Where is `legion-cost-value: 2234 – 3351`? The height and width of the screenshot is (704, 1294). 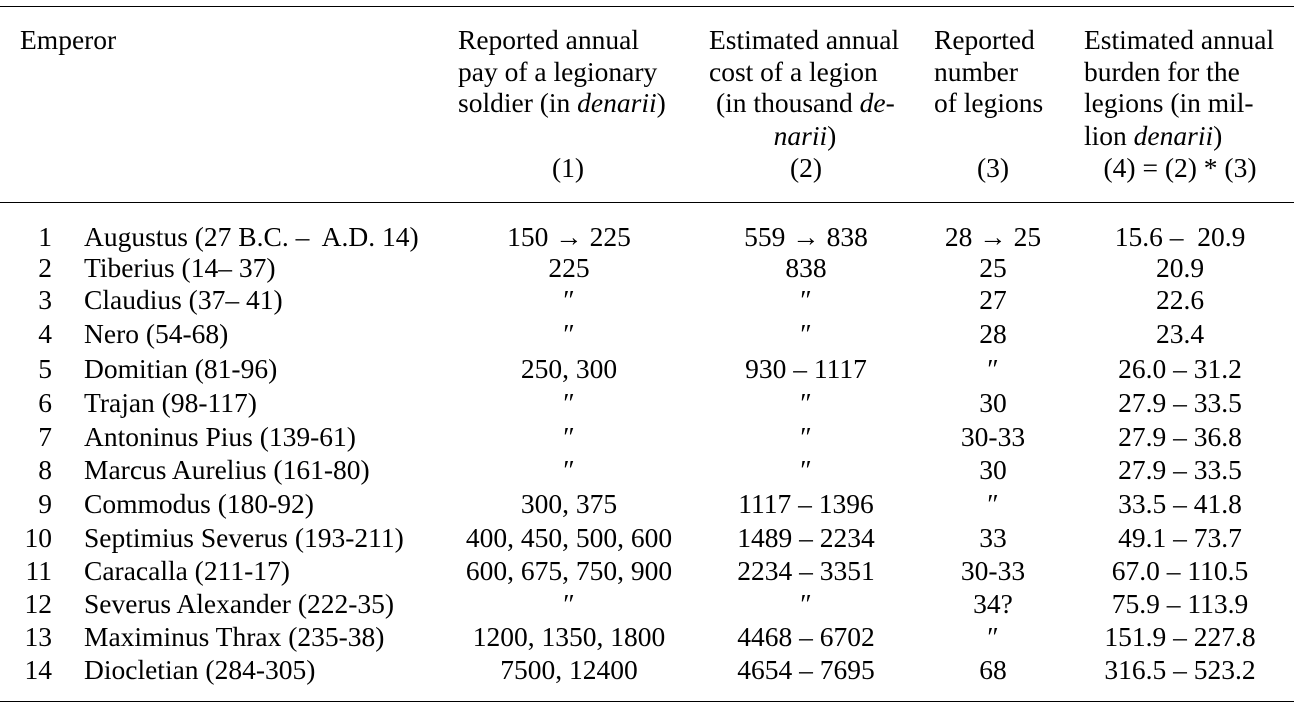 legion-cost-value: 2234 – 3351 is located at coordinates (806, 570).